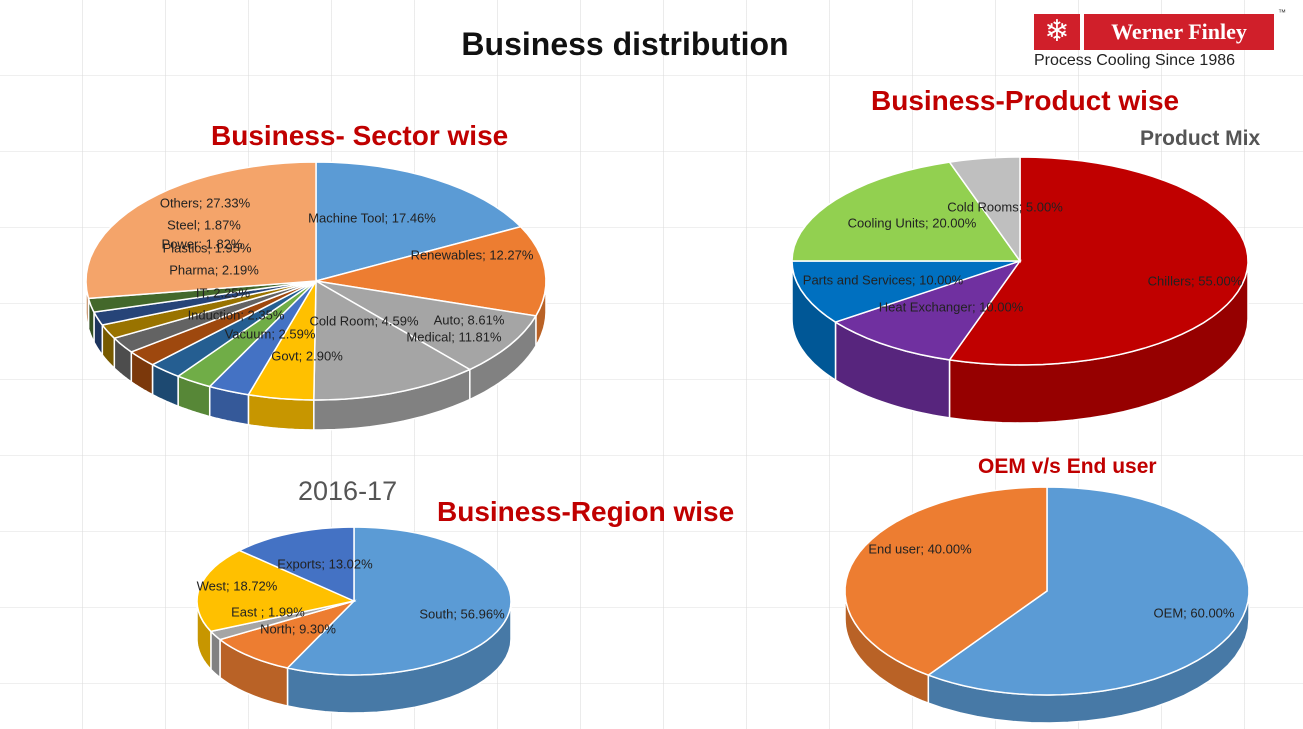 The width and height of the screenshot is (1303, 729). Describe the element at coordinates (1179, 32) in the screenshot. I see `logo-name: Werner Finley` at that location.